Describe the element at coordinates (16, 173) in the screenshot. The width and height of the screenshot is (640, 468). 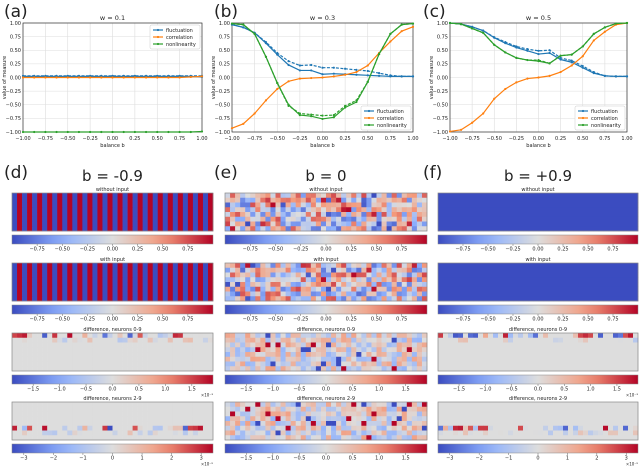
I see `panel-label: (d)` at that location.